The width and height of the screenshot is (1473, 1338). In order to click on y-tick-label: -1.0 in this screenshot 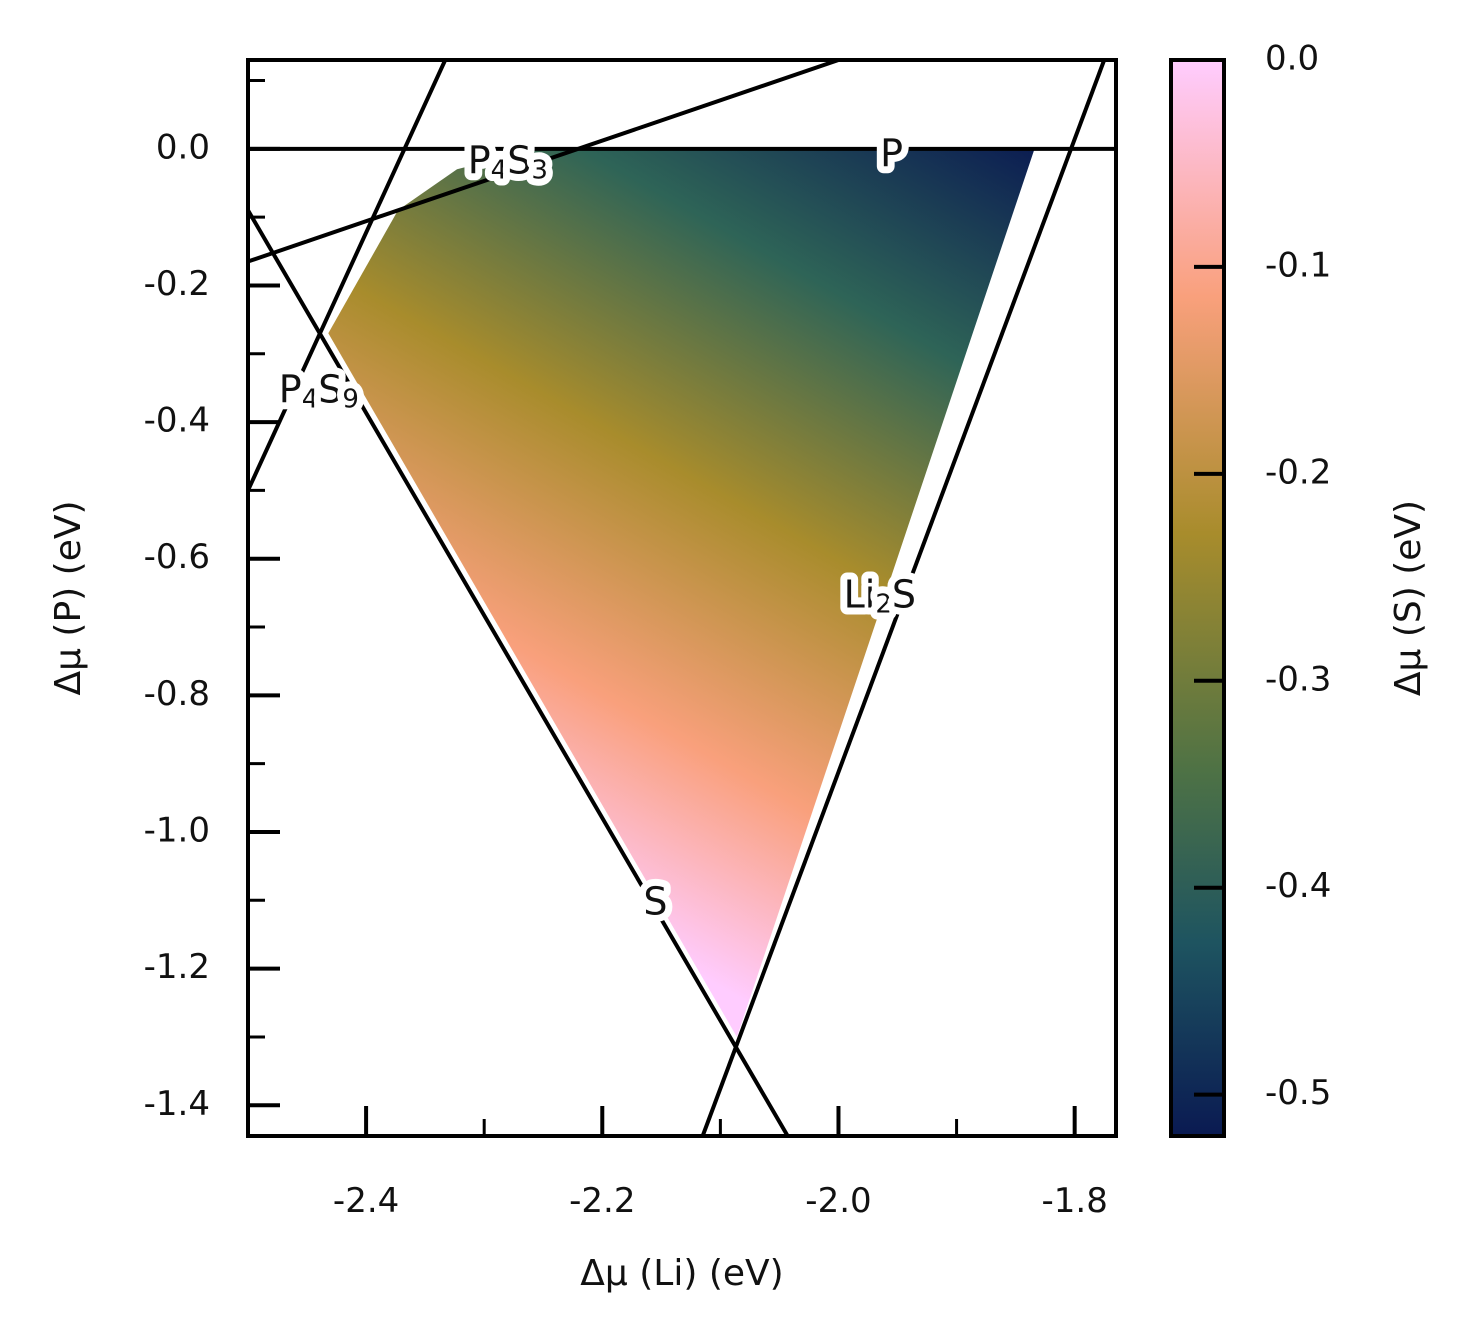, I will do `click(177, 830)`.